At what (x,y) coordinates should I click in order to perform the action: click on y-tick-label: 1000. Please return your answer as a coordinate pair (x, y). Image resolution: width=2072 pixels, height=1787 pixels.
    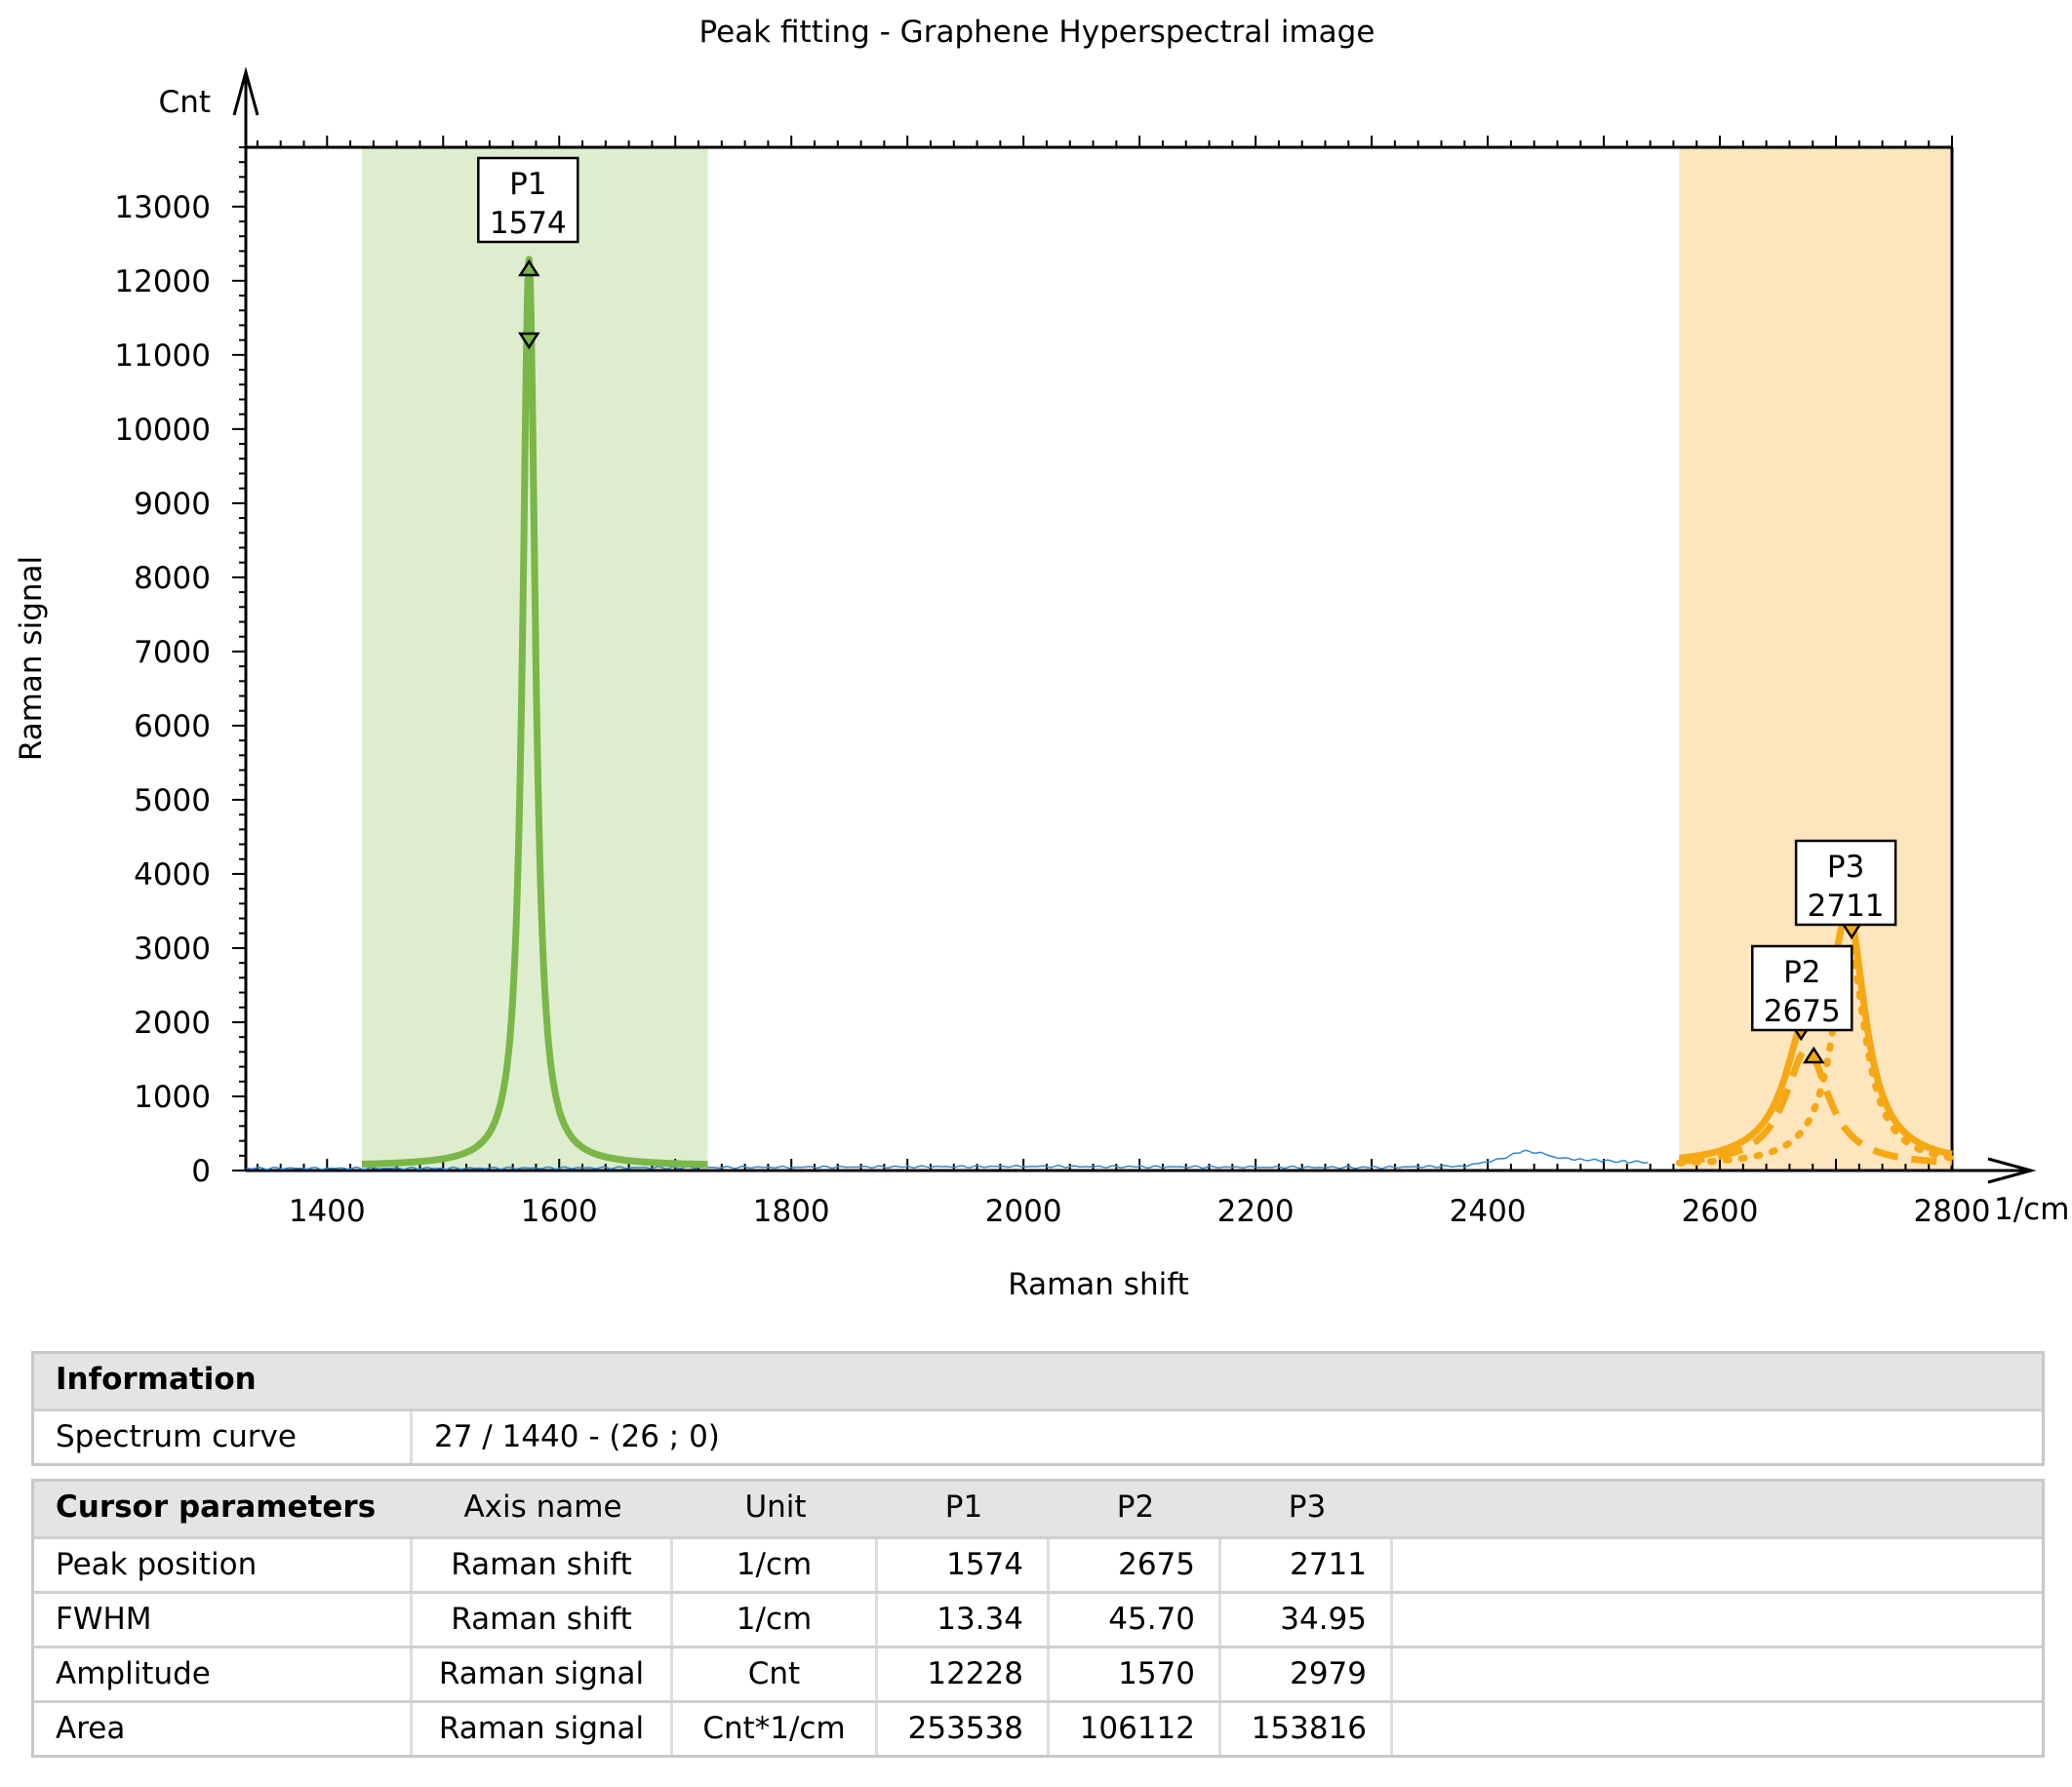
    Looking at the image, I should click on (172, 1097).